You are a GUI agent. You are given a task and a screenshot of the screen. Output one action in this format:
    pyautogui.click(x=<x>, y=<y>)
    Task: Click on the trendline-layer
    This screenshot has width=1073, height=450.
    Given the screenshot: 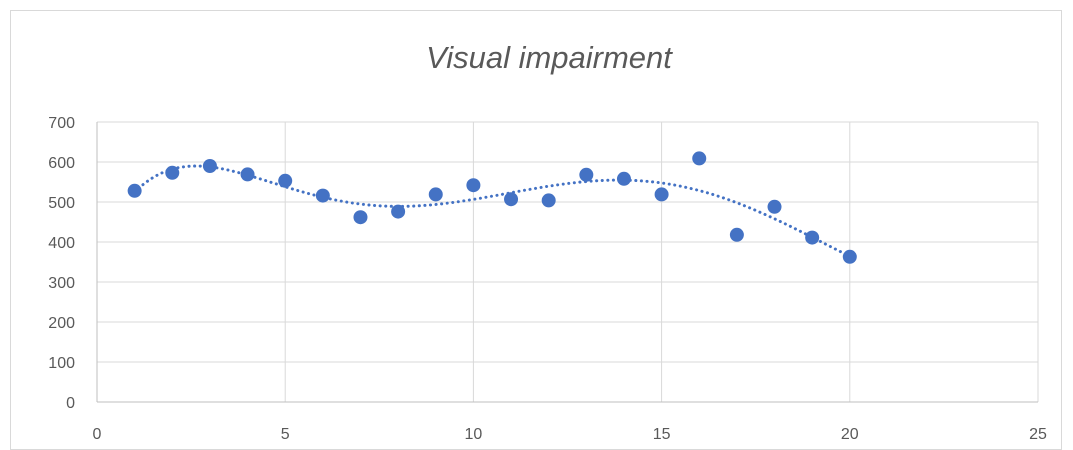 What is the action you would take?
    pyautogui.click(x=492, y=211)
    